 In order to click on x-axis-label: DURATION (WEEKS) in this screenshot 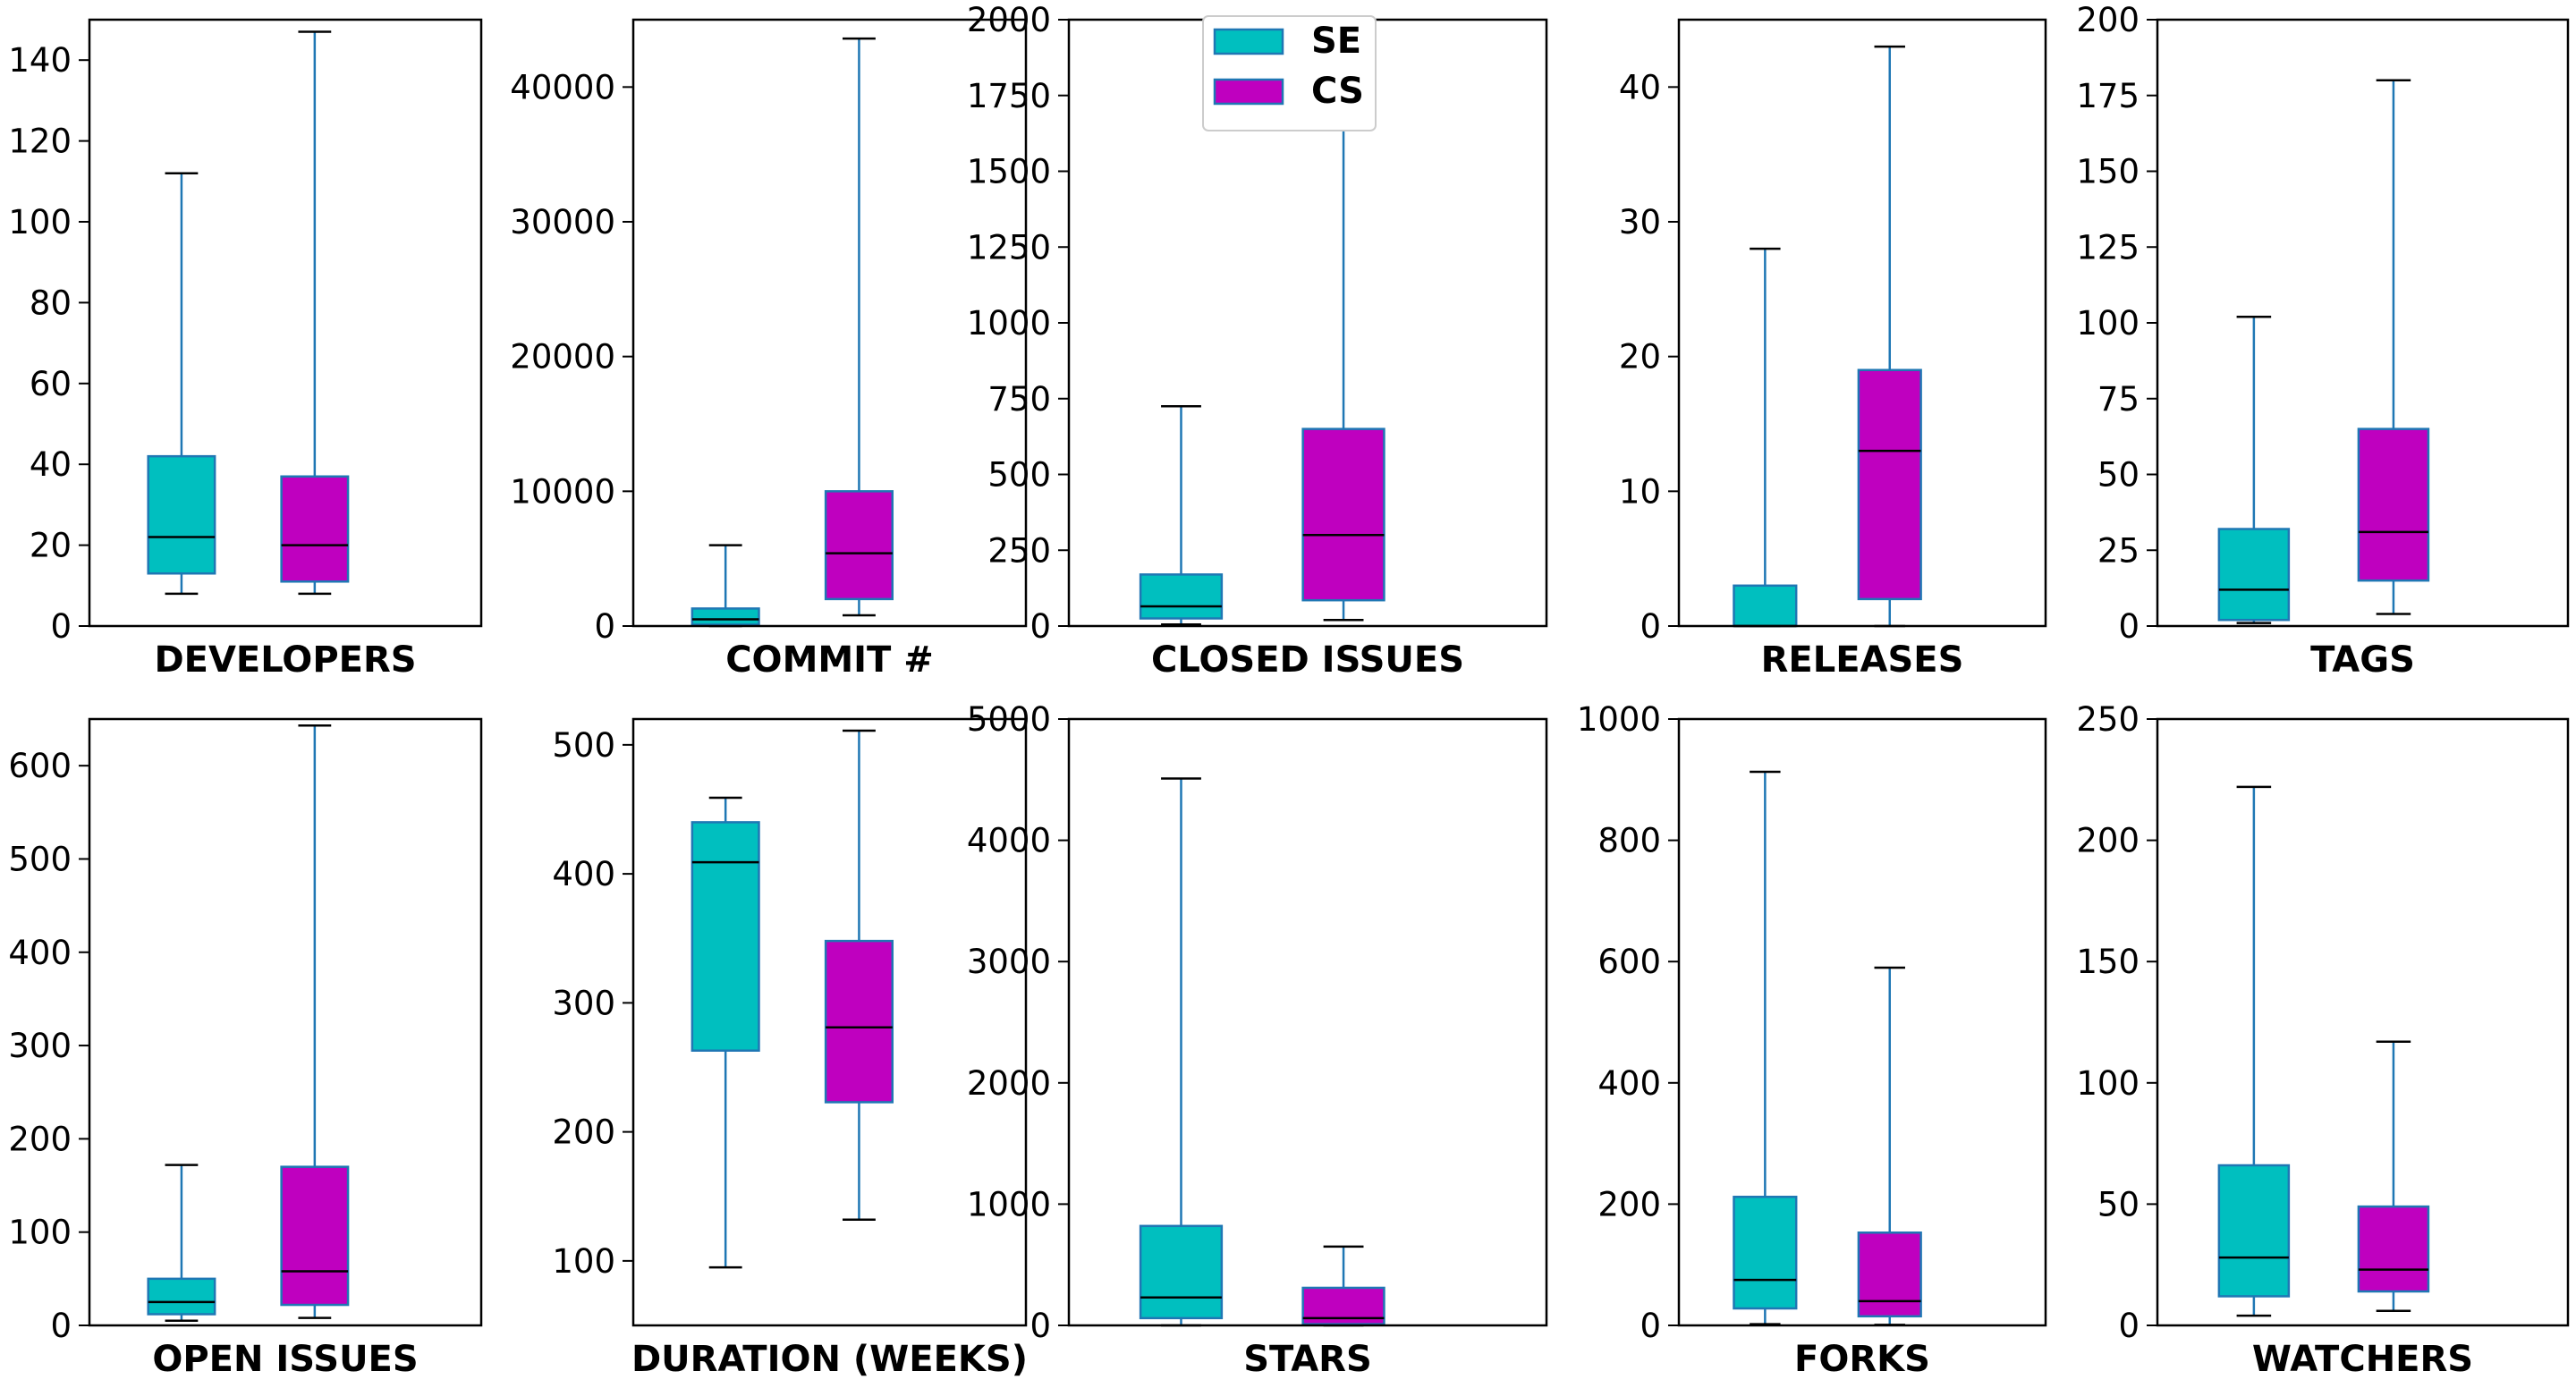, I will do `click(829, 1359)`.